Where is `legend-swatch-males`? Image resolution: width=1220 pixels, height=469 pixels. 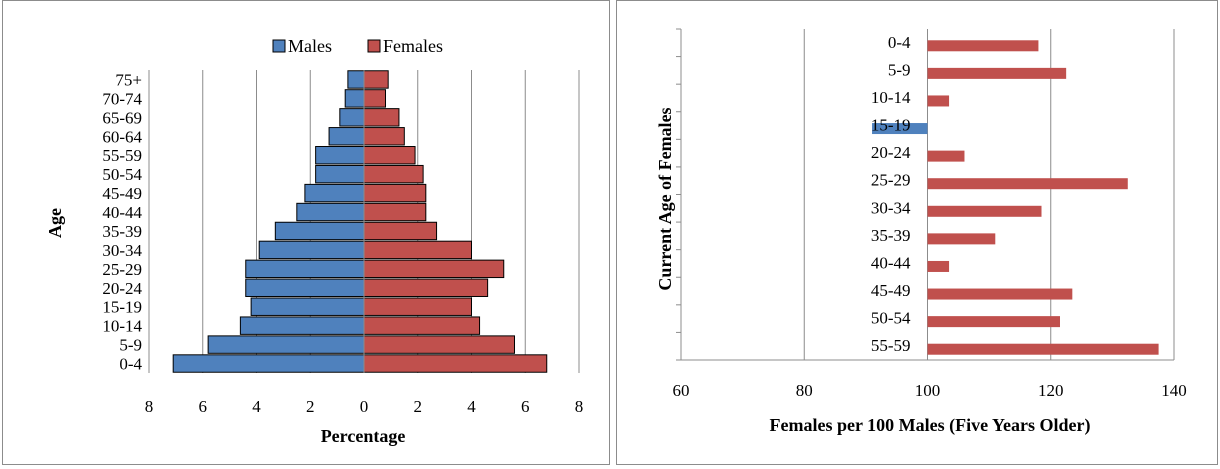
legend-swatch-males is located at coordinates (279, 46).